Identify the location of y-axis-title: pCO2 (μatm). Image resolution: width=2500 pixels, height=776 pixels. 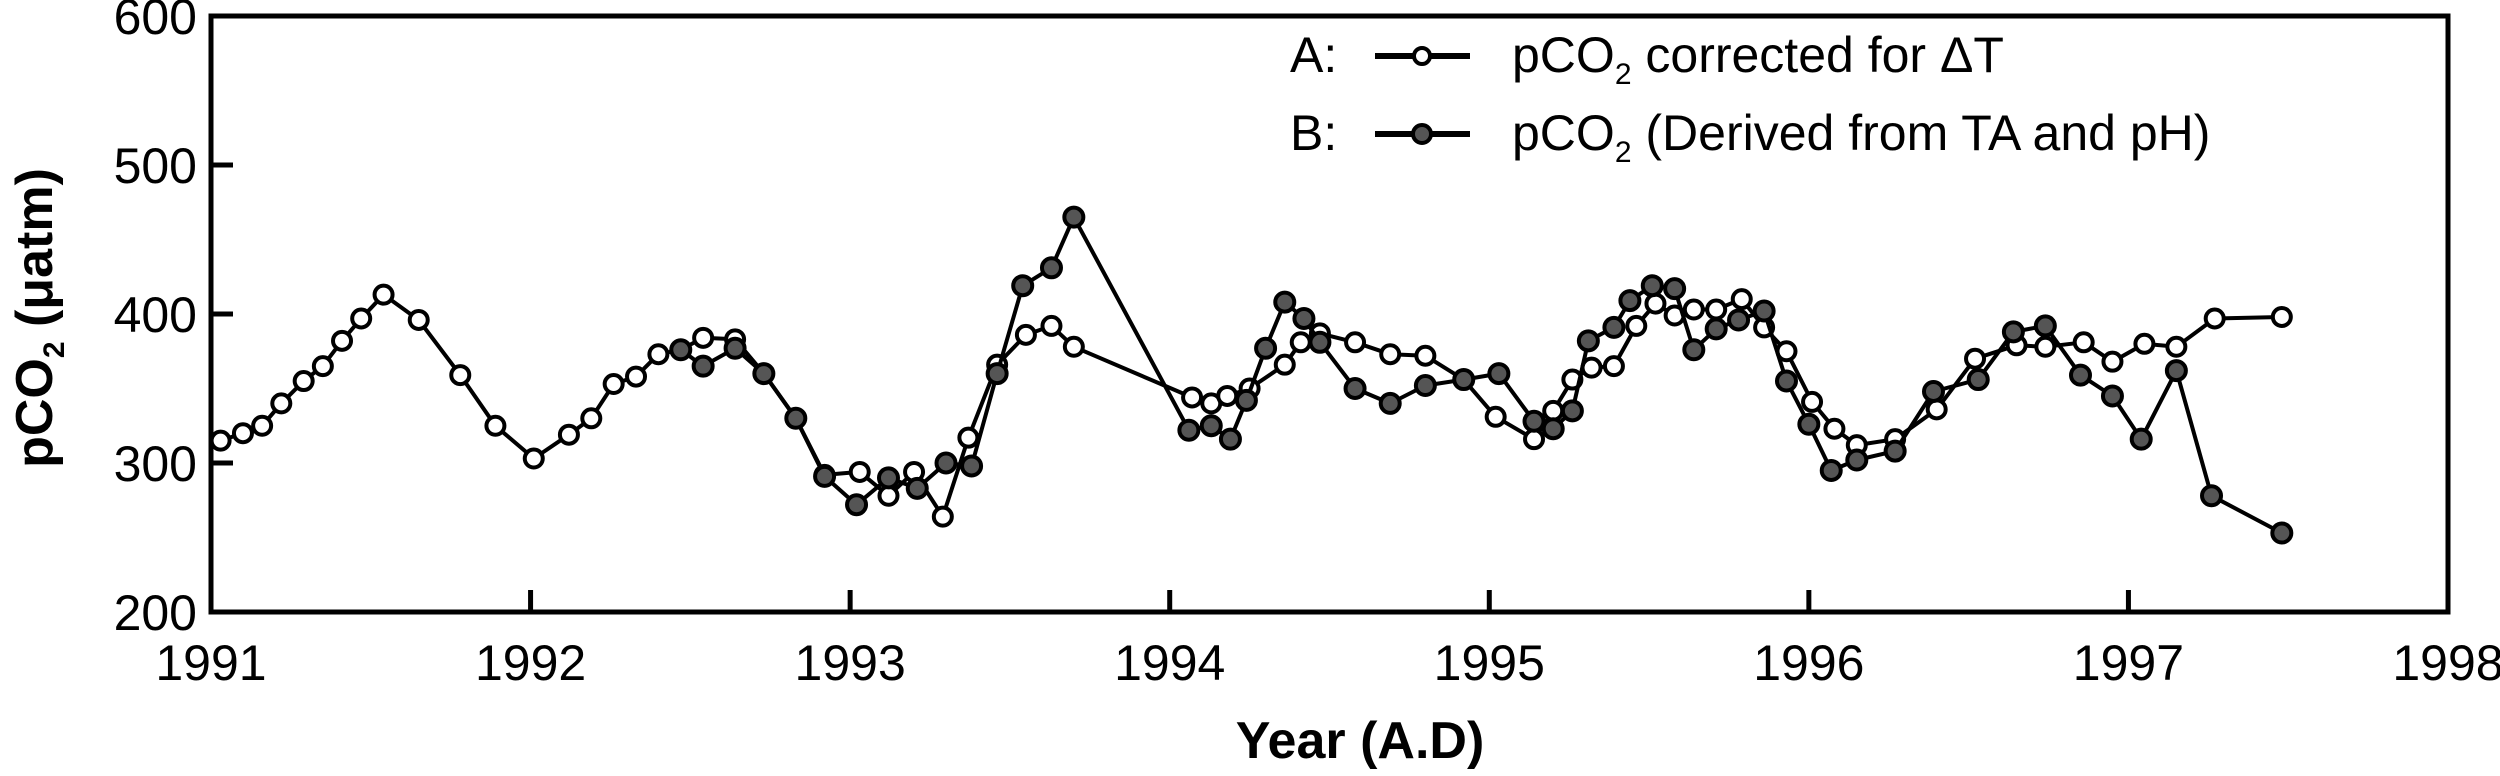
(38, 318).